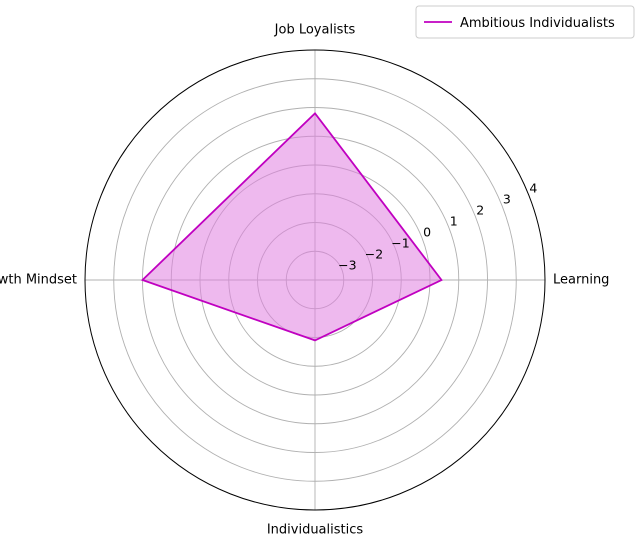 The width and height of the screenshot is (641, 547). Describe the element at coordinates (315, 30) in the screenshot. I see `category-label-job-loyalists: Job Loyalists` at that location.